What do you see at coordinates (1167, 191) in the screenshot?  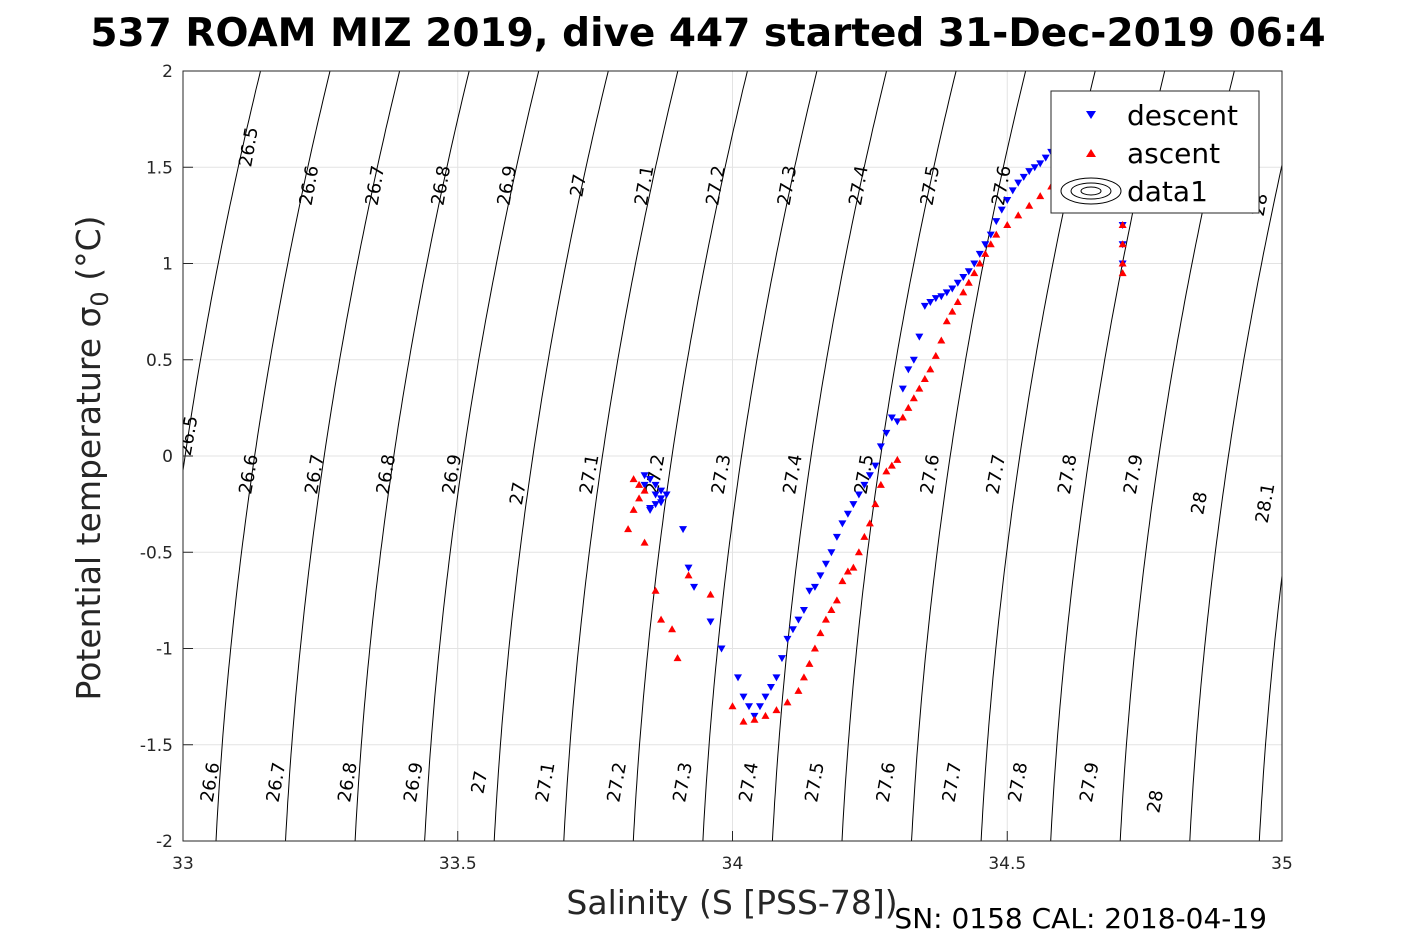 I see `legend-data1-label: data1` at bounding box center [1167, 191].